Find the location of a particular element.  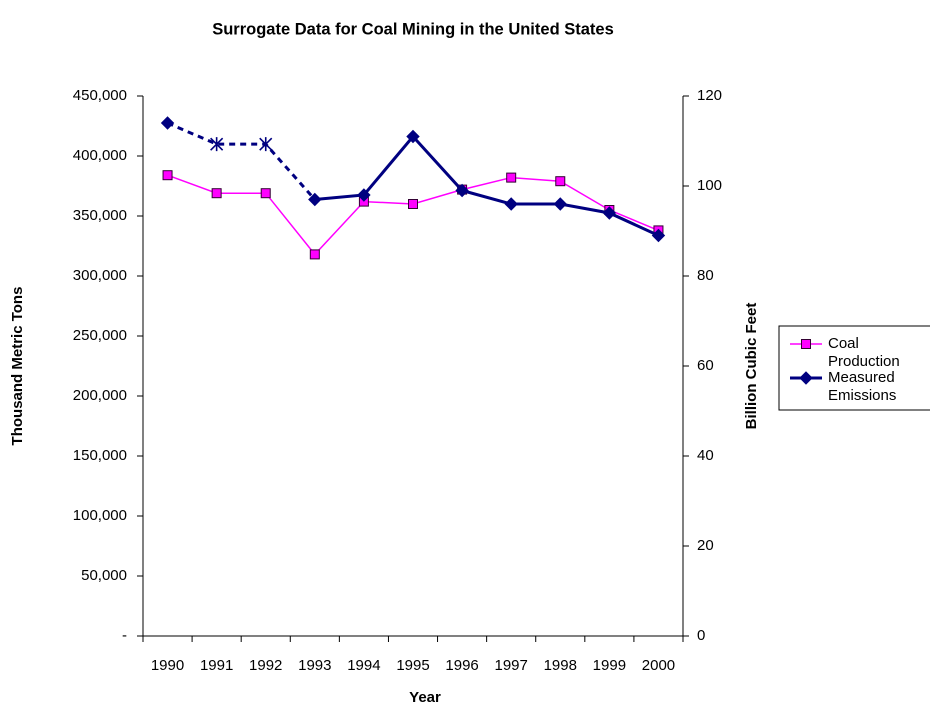

y-tick-label: 50,000 is located at coordinates (104, 575).